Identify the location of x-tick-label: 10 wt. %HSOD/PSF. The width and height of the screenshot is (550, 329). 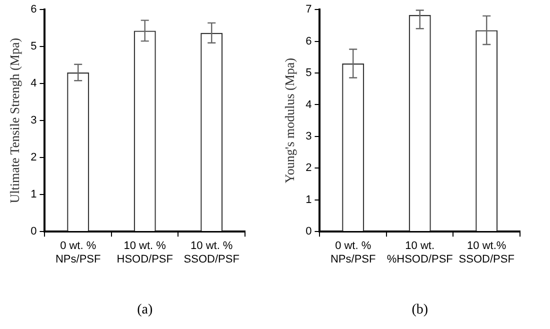
(420, 253).